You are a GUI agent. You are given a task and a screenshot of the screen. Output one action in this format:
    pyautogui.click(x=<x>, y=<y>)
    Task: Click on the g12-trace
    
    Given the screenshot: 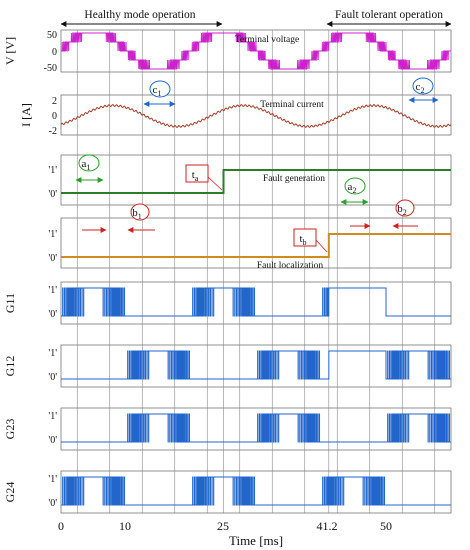 What is the action you would take?
    pyautogui.click(x=256, y=365)
    